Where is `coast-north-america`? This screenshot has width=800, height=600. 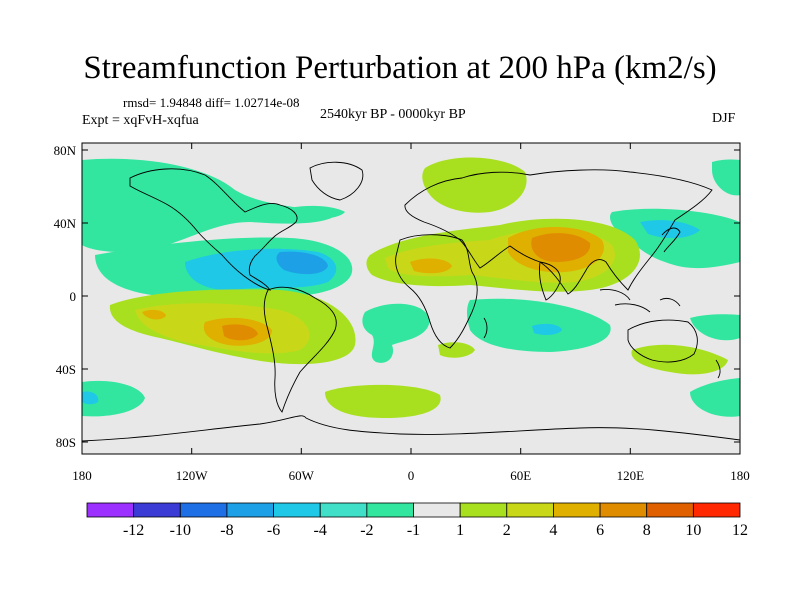
coast-north-america is located at coordinates (213, 229).